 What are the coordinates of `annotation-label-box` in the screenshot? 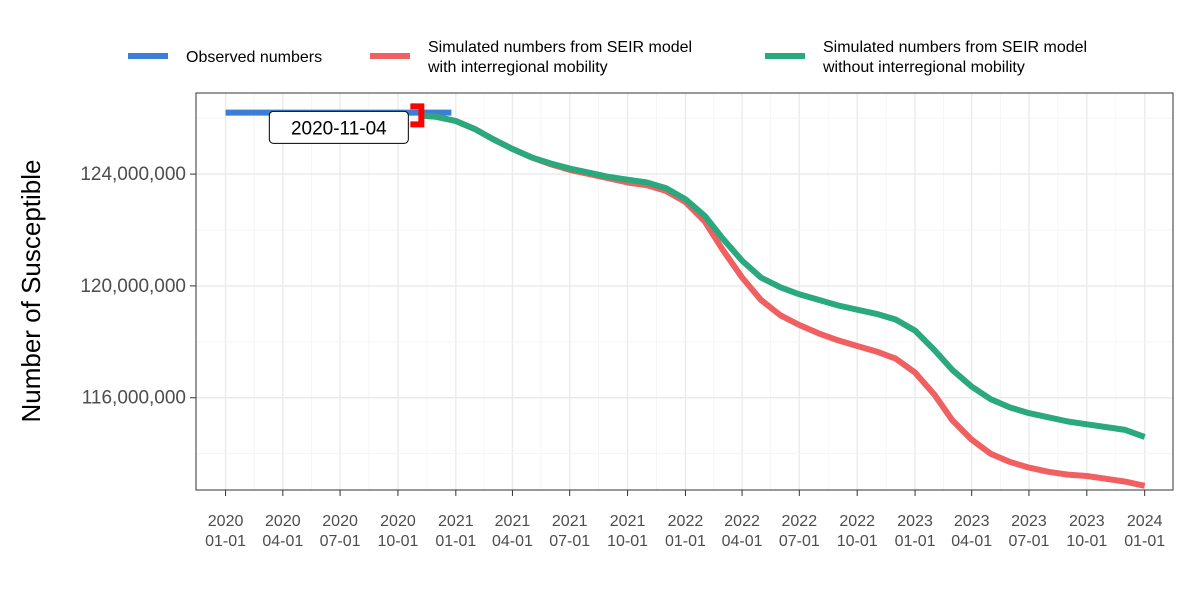 It's located at (338, 127).